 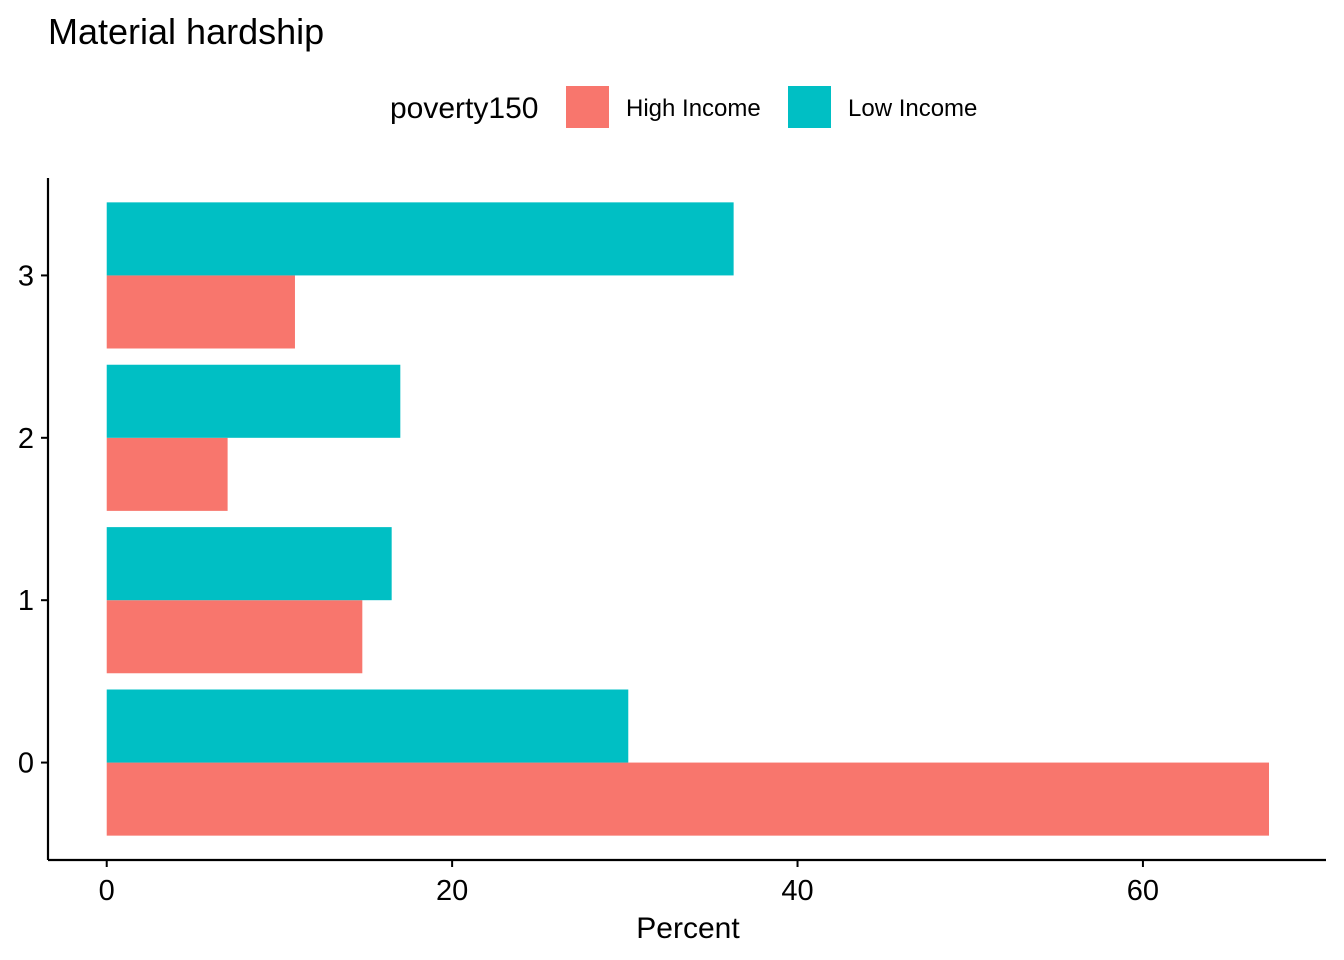 I want to click on y-tick-label: 2, so click(x=26, y=439).